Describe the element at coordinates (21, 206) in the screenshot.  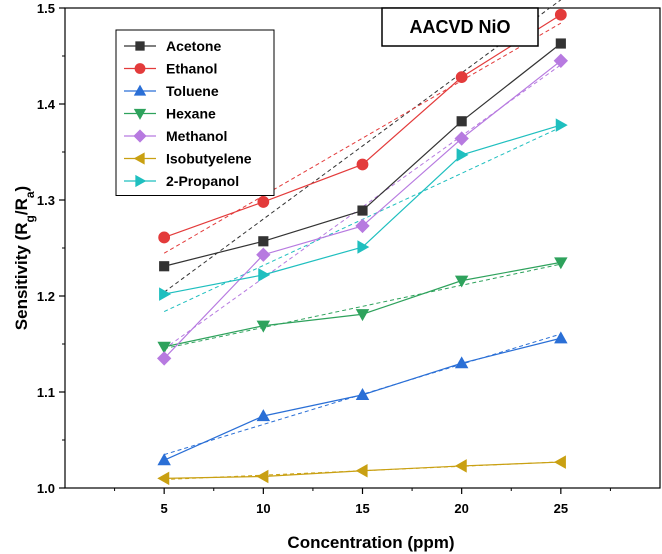
I see `y-axis-title-mid: /R` at that location.